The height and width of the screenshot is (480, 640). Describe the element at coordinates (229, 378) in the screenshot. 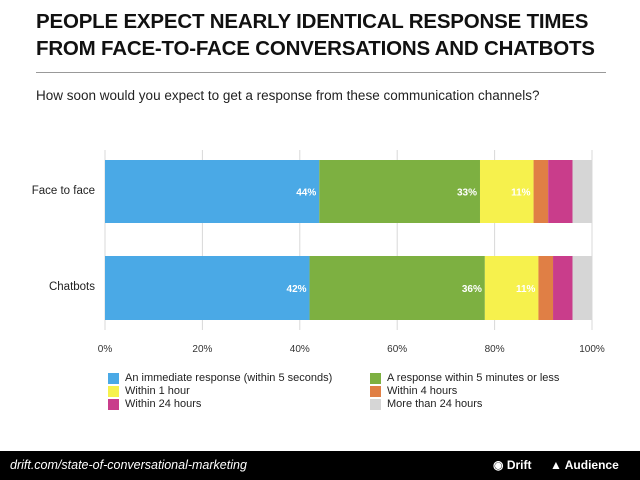

I see `legend-label: An immediate response (within 5 seconds)` at that location.